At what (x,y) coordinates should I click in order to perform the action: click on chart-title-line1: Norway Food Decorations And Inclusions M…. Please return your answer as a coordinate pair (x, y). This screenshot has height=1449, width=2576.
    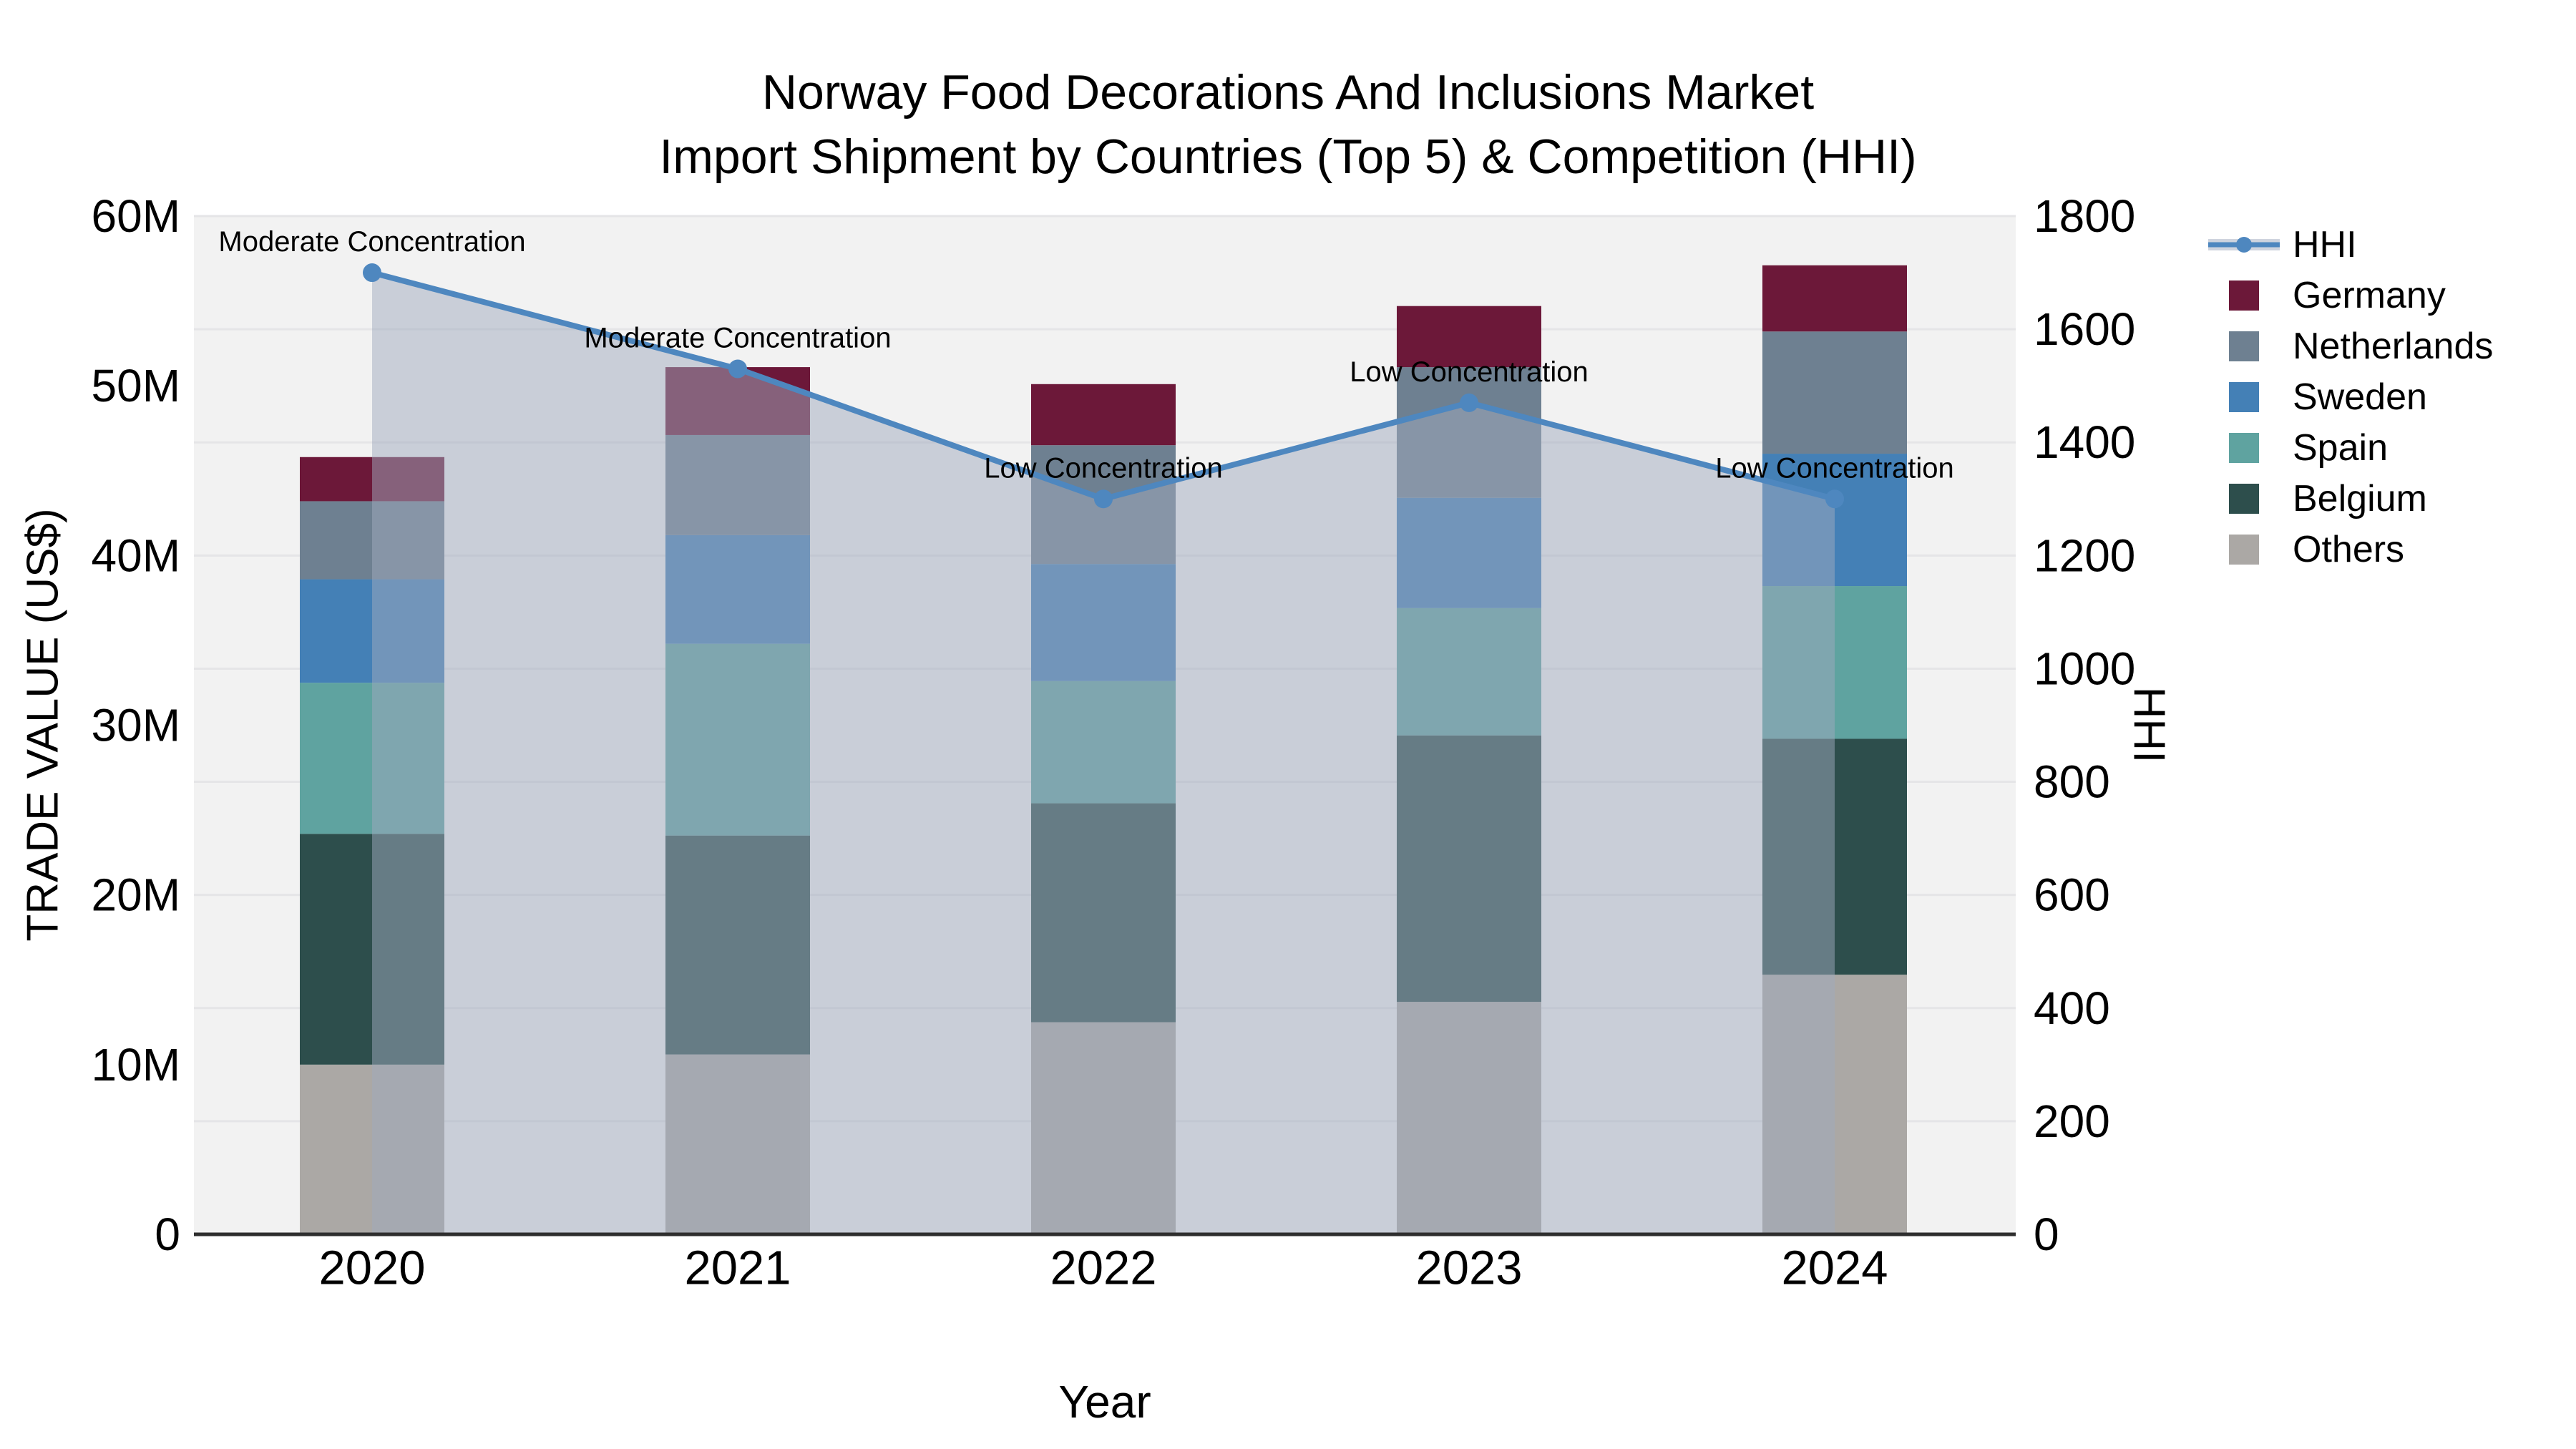
    Looking at the image, I should click on (1288, 92).